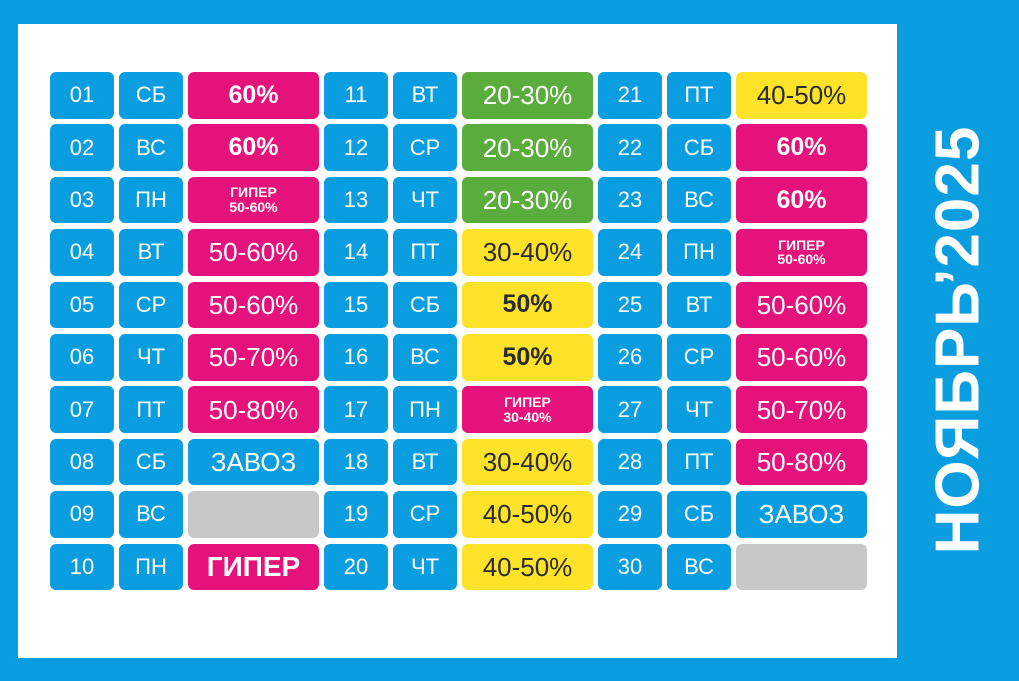  What do you see at coordinates (82, 95) in the screenshot?
I see `date-number: 01` at bounding box center [82, 95].